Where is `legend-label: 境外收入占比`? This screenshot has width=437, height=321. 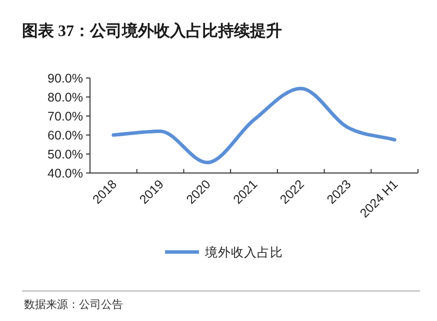
legend-label: 境外收入占比 is located at coordinates (243, 252).